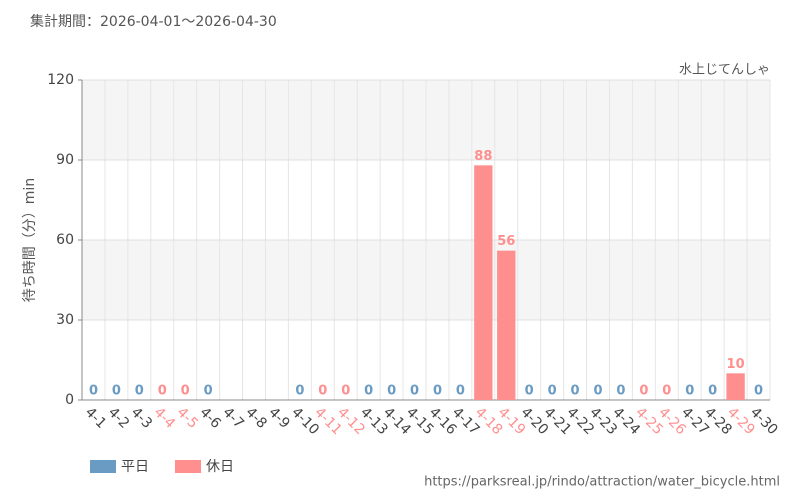  What do you see at coordinates (165, 418) in the screenshot?
I see `x-tick-label: 4-4` at bounding box center [165, 418].